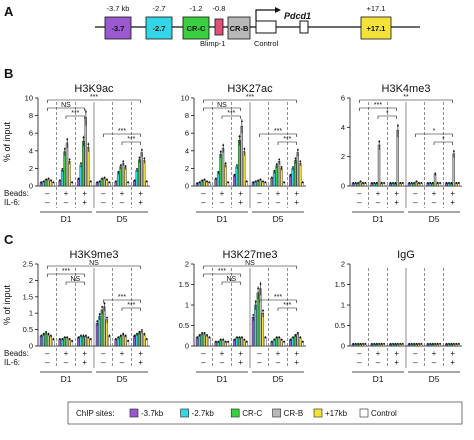 The width and height of the screenshot is (474, 440). What do you see at coordinates (376, 28) in the screenshot?
I see `locus-box-label: +17.1` at bounding box center [376, 28].